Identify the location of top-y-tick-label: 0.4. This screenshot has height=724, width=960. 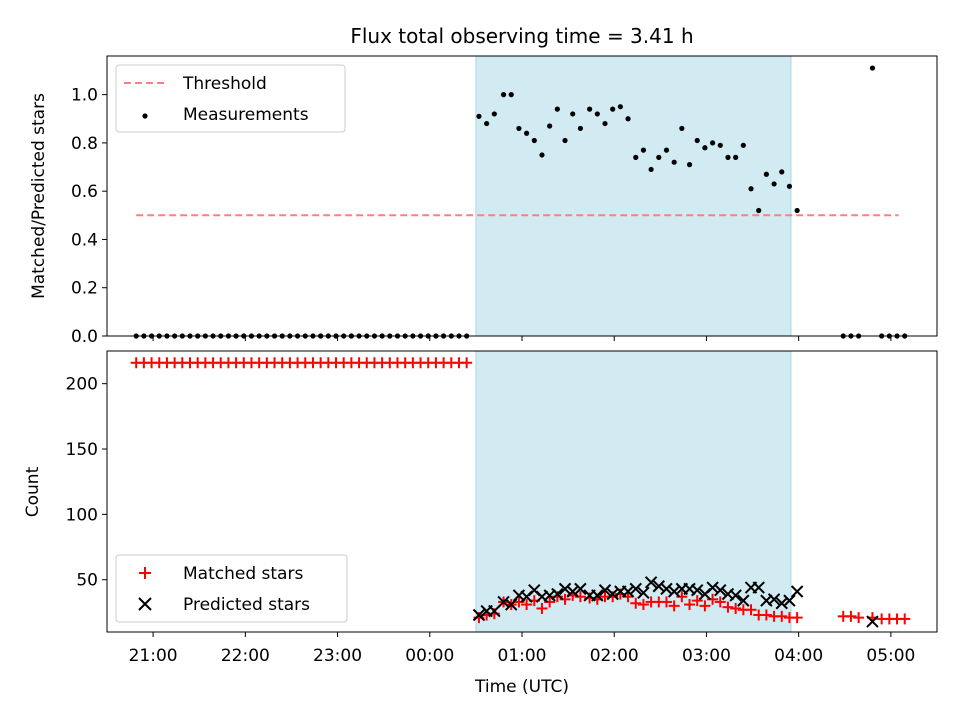
(84, 240).